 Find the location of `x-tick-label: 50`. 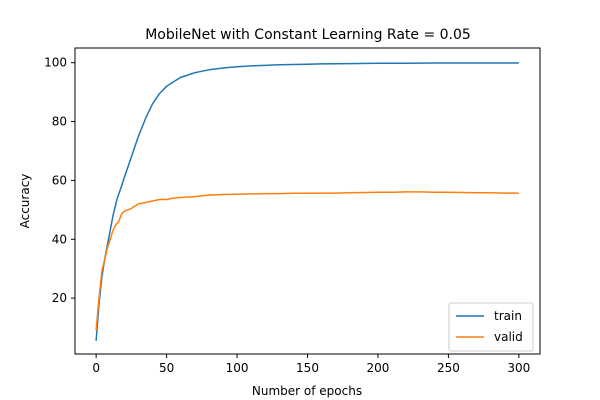

x-tick-label: 50 is located at coordinates (166, 368).